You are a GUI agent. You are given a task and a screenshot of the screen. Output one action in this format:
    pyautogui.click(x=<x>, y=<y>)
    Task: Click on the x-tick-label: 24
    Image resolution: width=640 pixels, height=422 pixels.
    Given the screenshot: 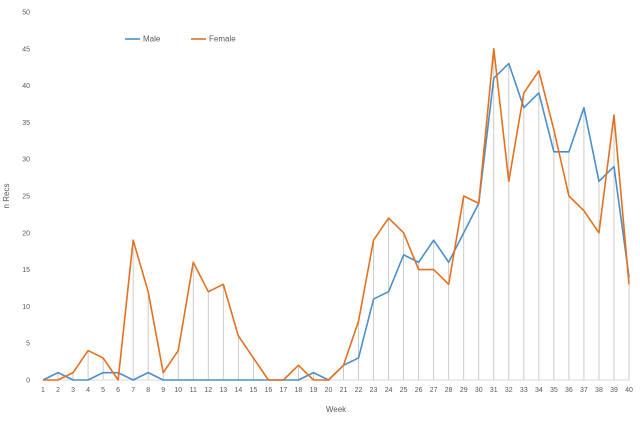 What is the action you would take?
    pyautogui.click(x=389, y=390)
    